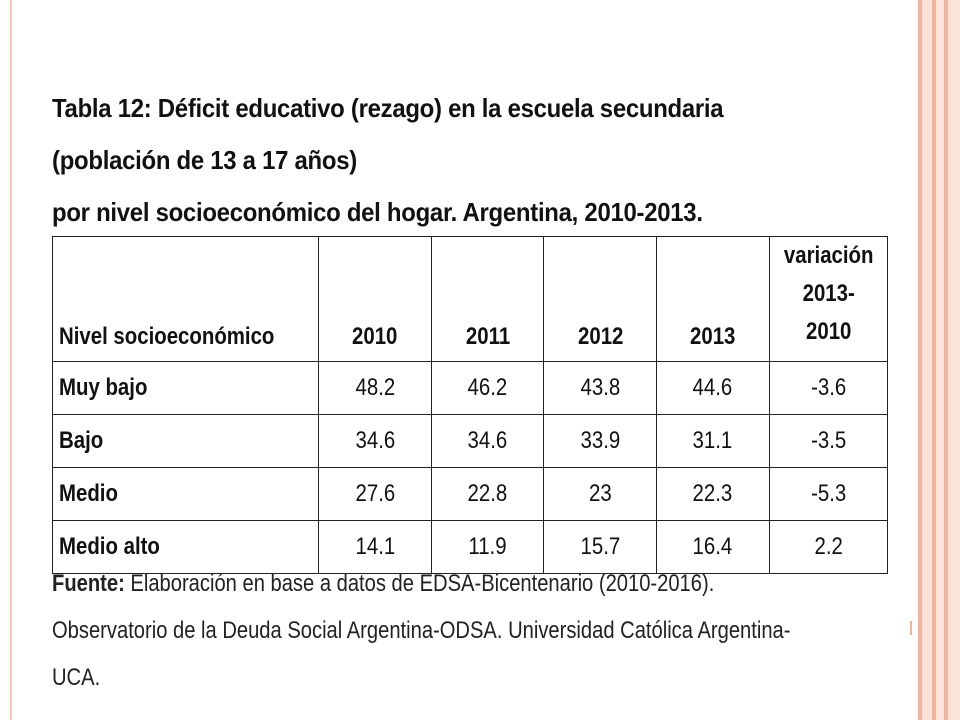 This screenshot has height=720, width=960. Describe the element at coordinates (185, 547) in the screenshot. I see `row-label: Medio alto` at that location.